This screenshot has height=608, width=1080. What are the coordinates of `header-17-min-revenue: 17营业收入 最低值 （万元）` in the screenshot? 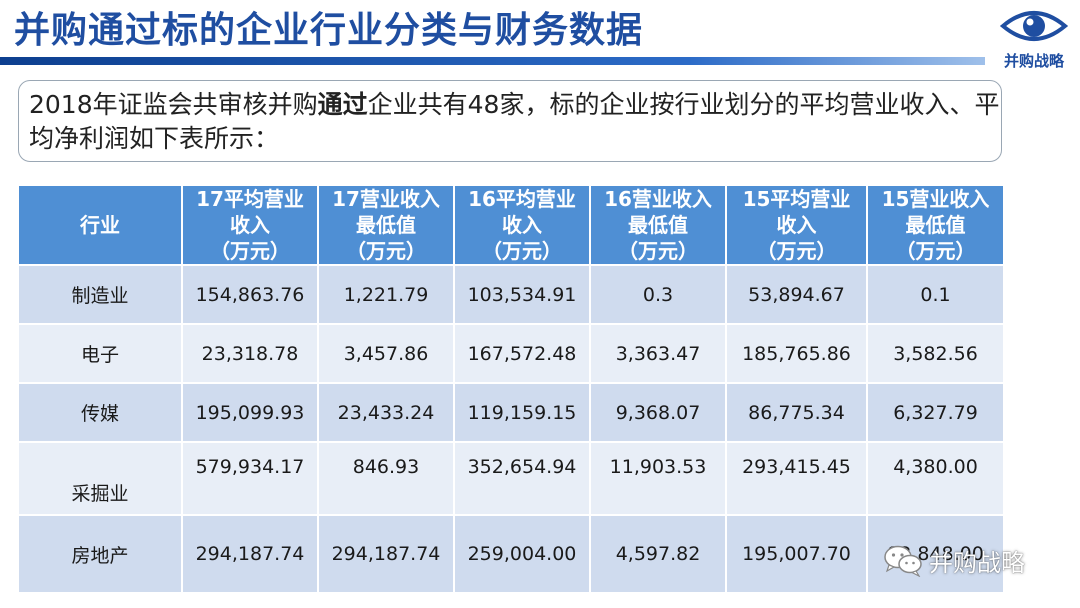 It's located at (386, 225).